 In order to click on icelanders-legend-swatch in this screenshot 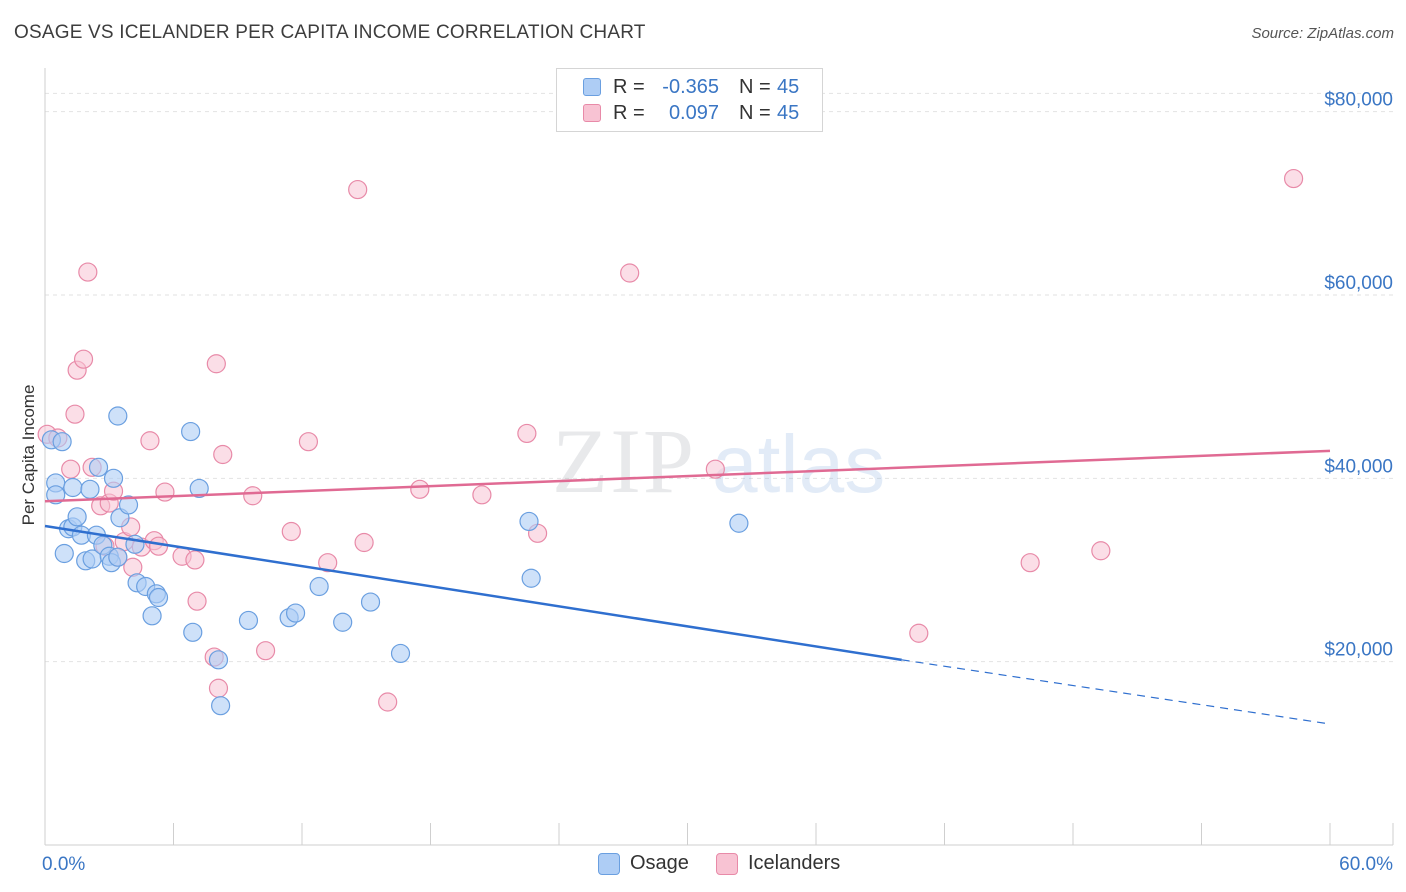, I will do `click(727, 863)`.